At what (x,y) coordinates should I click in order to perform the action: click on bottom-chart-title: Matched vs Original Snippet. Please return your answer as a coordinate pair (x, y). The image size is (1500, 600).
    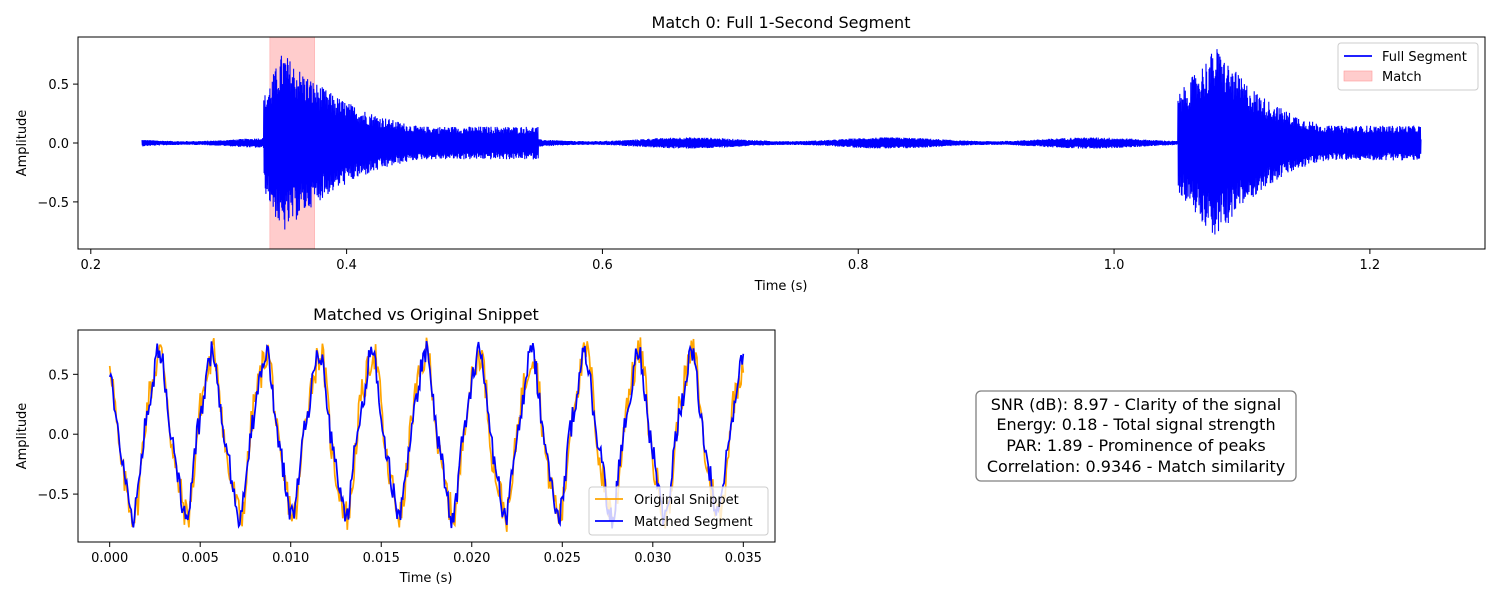
    Looking at the image, I should click on (426, 314).